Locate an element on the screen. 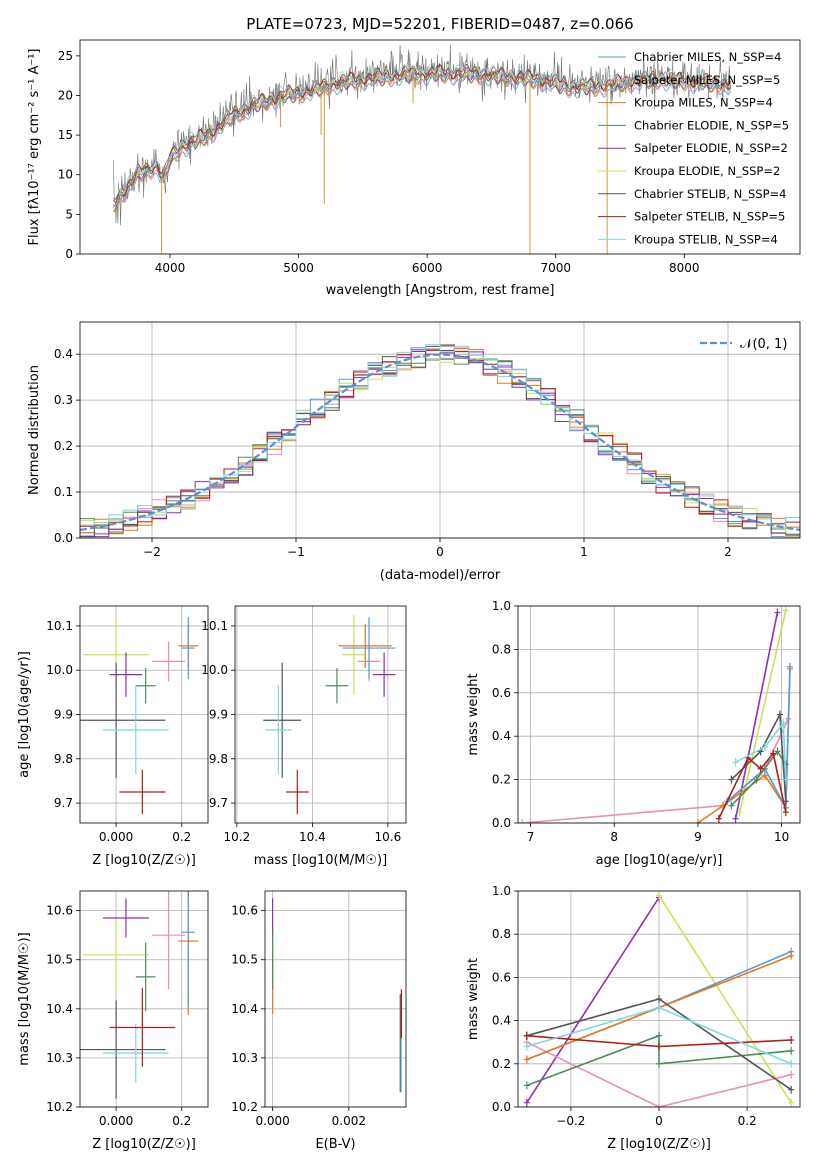 The height and width of the screenshot is (1170, 819). y-tick-label: 0 is located at coordinates (69, 254).